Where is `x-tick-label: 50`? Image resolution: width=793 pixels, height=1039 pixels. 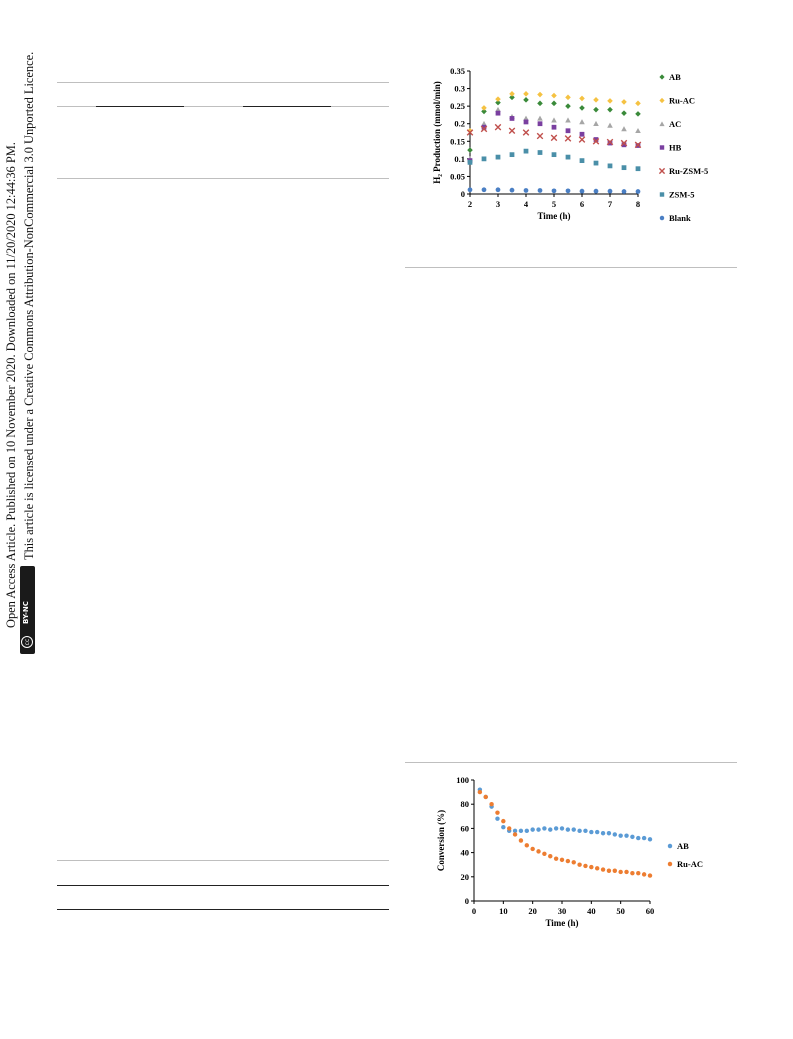 x-tick-label: 50 is located at coordinates (620, 911).